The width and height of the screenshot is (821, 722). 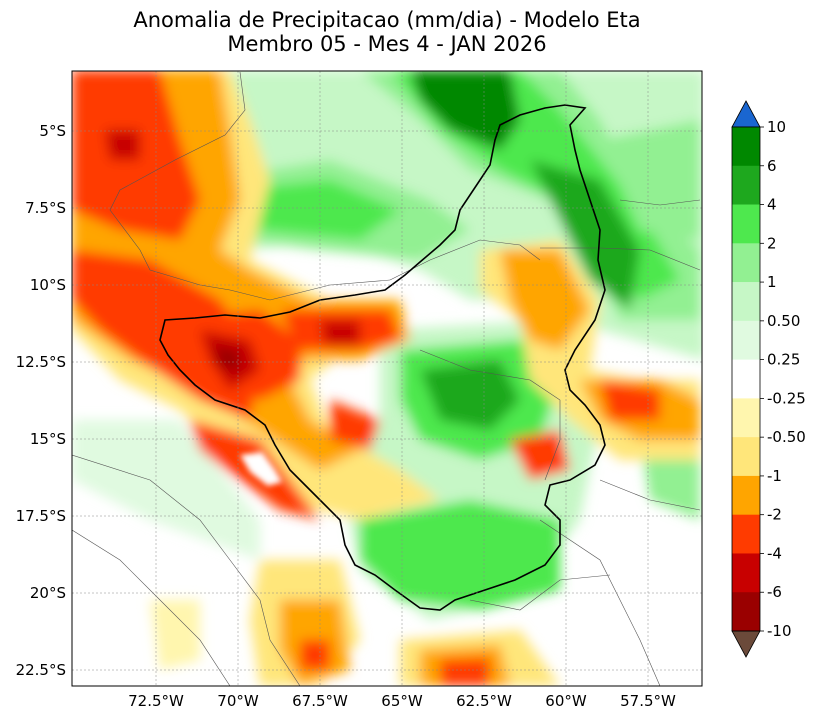 What do you see at coordinates (774, 592) in the screenshot?
I see `colorbar-label: -6` at bounding box center [774, 592].